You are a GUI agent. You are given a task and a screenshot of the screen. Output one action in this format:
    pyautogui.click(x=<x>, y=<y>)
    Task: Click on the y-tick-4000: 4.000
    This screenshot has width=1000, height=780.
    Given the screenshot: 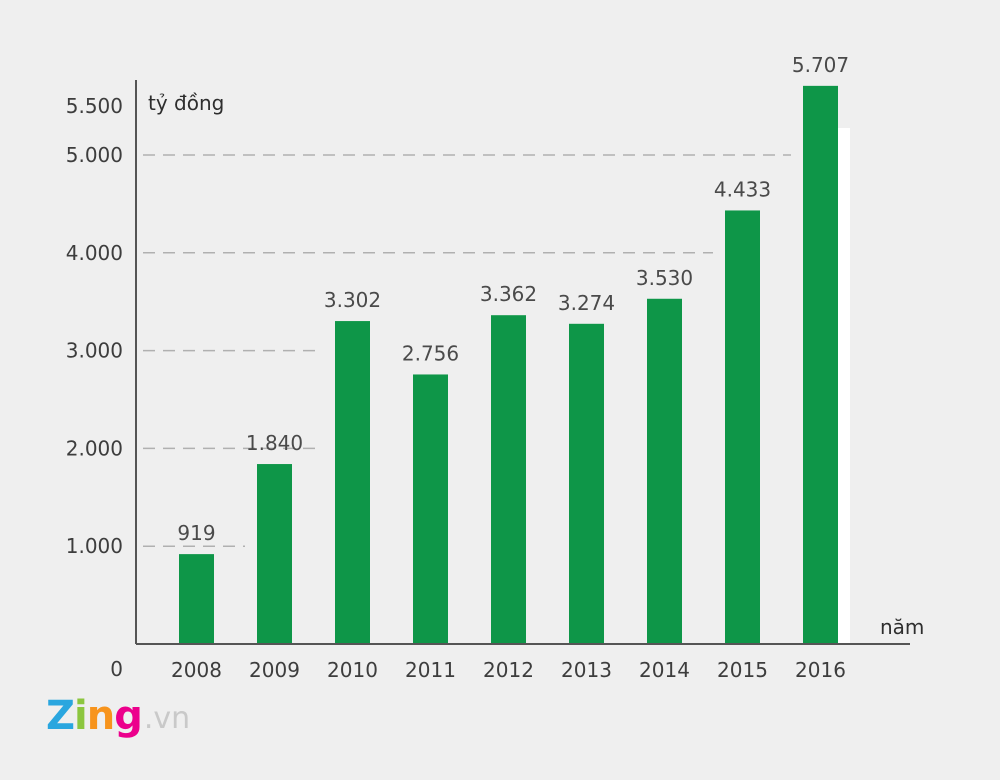 What is the action you would take?
    pyautogui.click(x=94, y=253)
    